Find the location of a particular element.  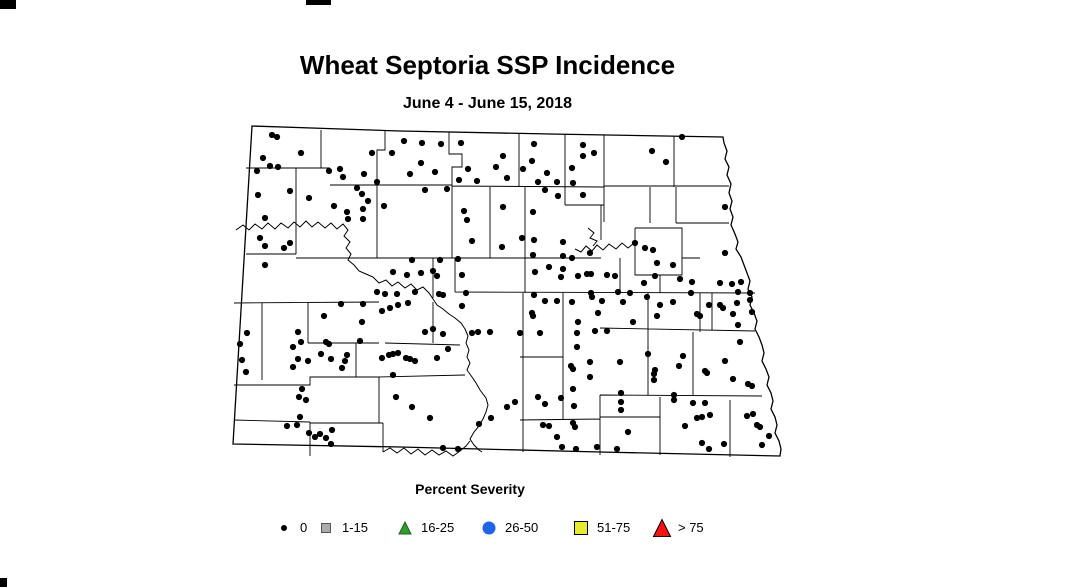

legend-label: 0 is located at coordinates (304, 527).